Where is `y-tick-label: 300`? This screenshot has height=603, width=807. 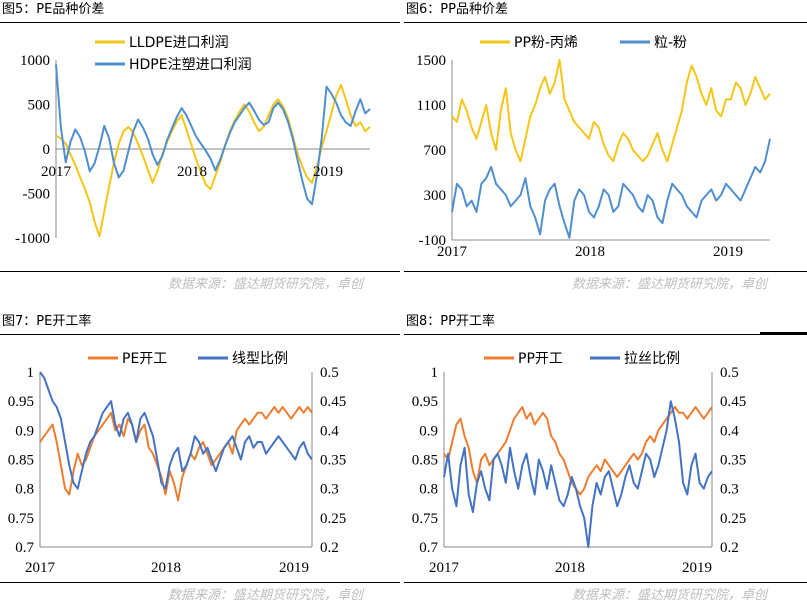
y-tick-label: 300 is located at coordinates (435, 196).